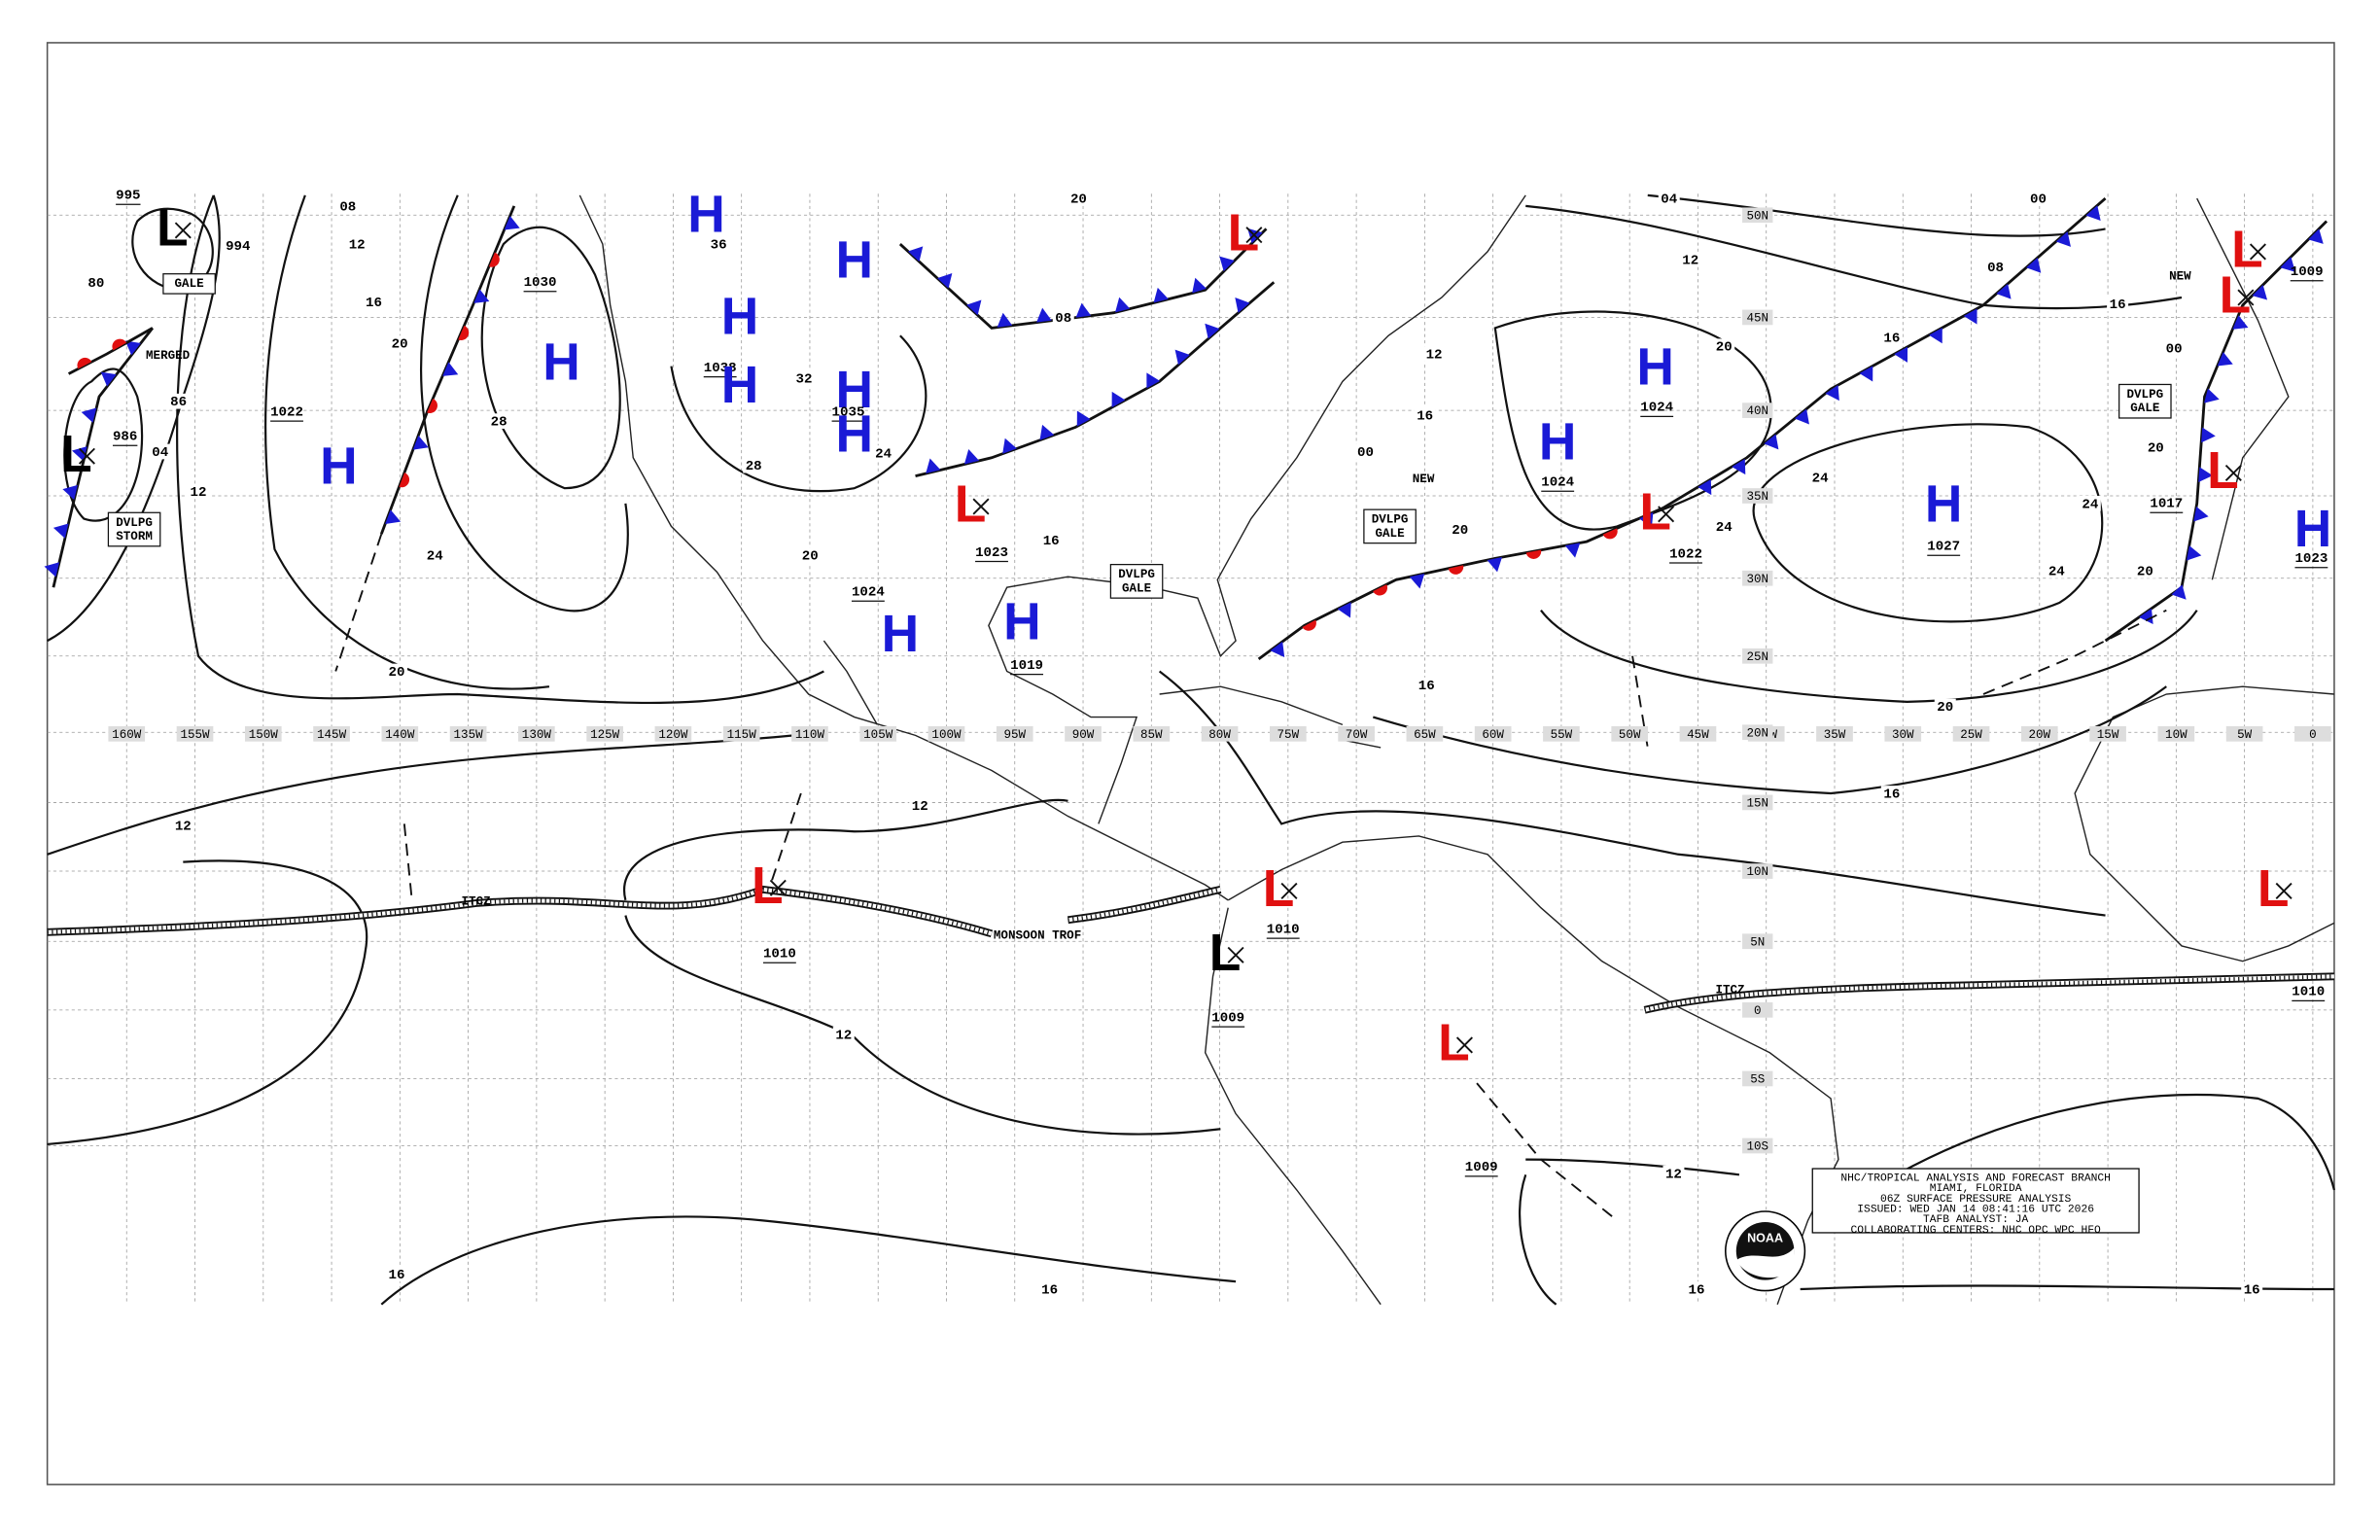 Image resolution: width=2380 pixels, height=1540 pixels. Describe the element at coordinates (1026, 666) in the screenshot. I see `central-pressure: 1019` at that location.